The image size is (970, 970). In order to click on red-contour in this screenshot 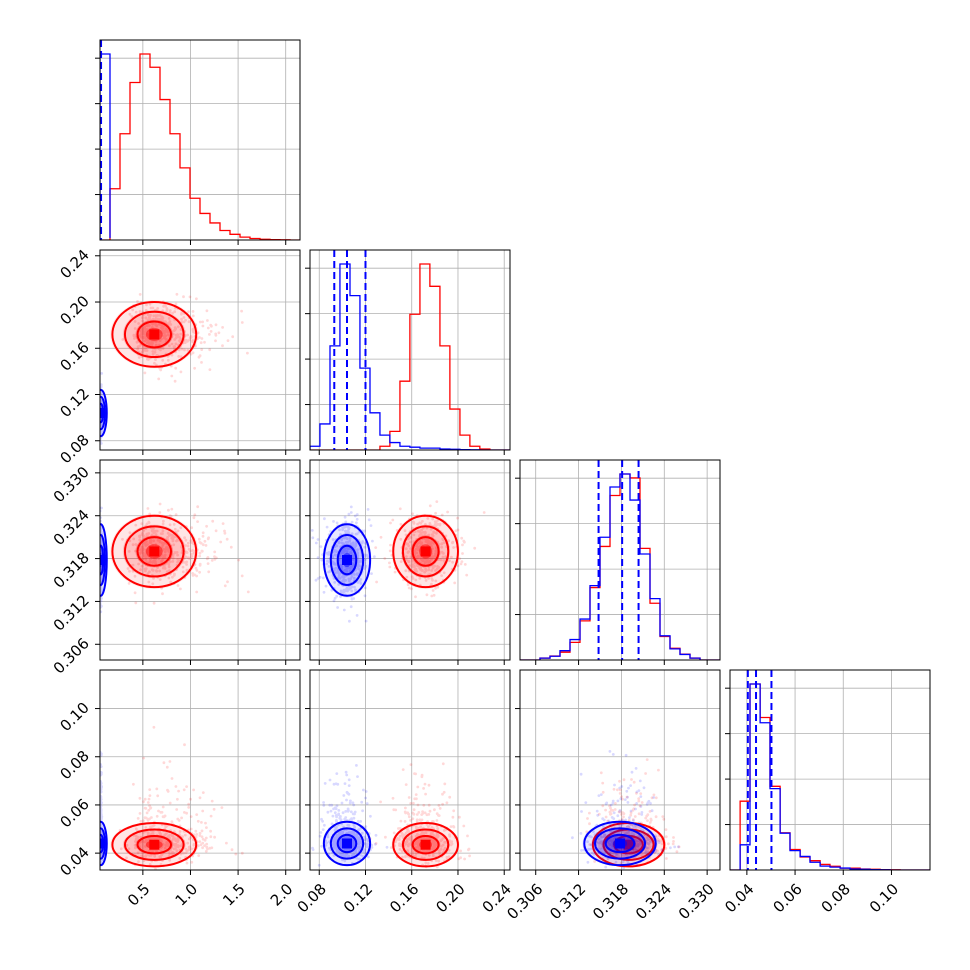, I will do `click(154, 551)`.